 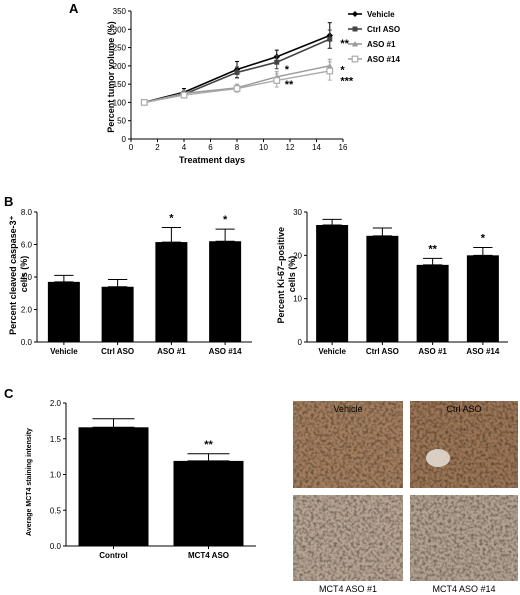 I want to click on chart-a-x-tick-label: 8, so click(x=237, y=147).